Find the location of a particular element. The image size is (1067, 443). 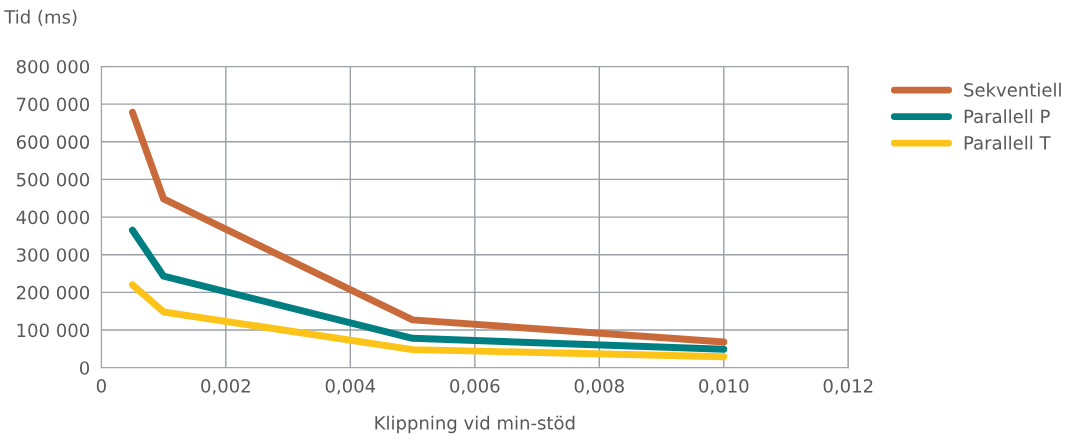

y-tick-label: 300 000 is located at coordinates (53, 255).